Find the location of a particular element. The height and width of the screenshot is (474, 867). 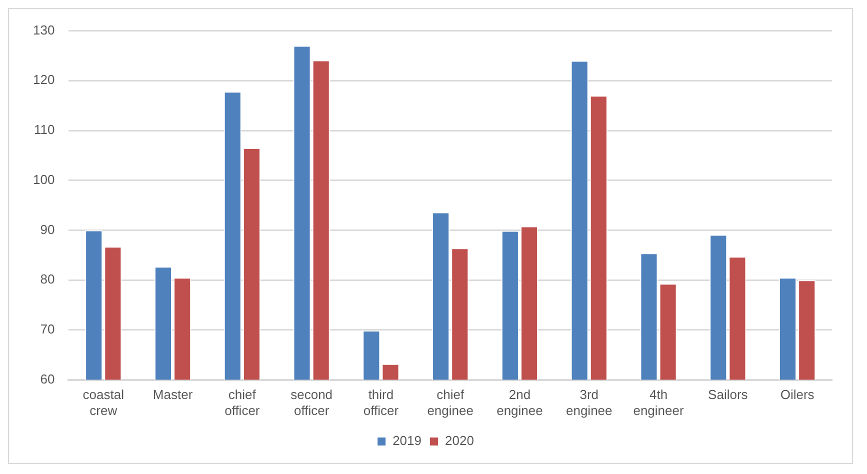

x-tick-label: Oilers is located at coordinates (797, 394).